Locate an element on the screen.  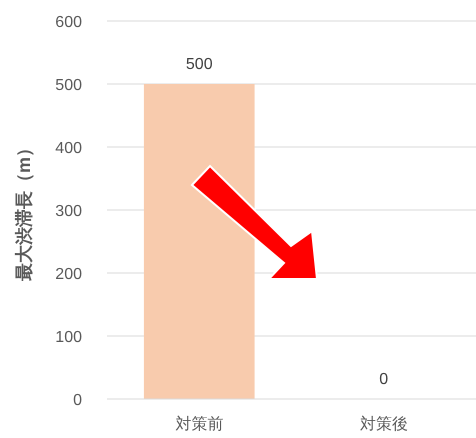
x-tick-label: 対策前 is located at coordinates (199, 424).